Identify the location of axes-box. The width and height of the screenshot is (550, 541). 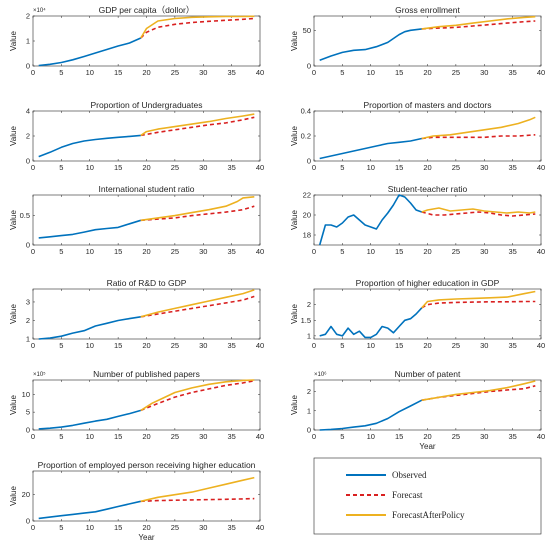
(146, 496).